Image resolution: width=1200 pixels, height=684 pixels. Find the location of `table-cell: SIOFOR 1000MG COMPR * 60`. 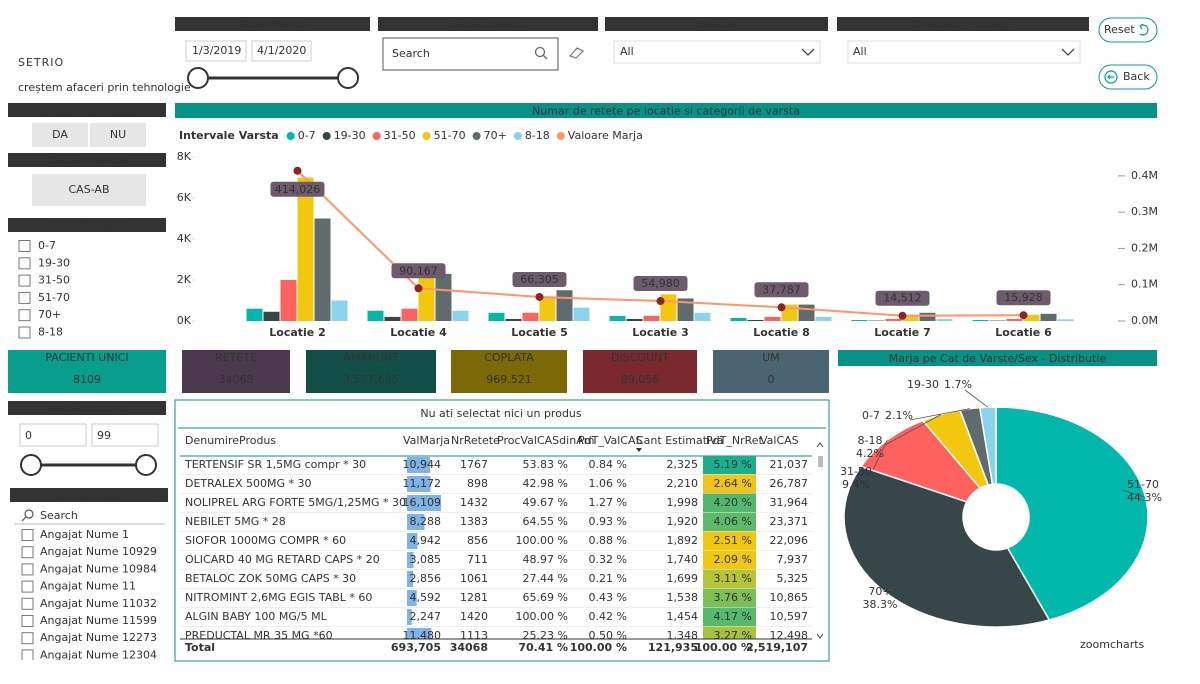

table-cell: SIOFOR 1000MG COMPR * 60 is located at coordinates (265, 540).